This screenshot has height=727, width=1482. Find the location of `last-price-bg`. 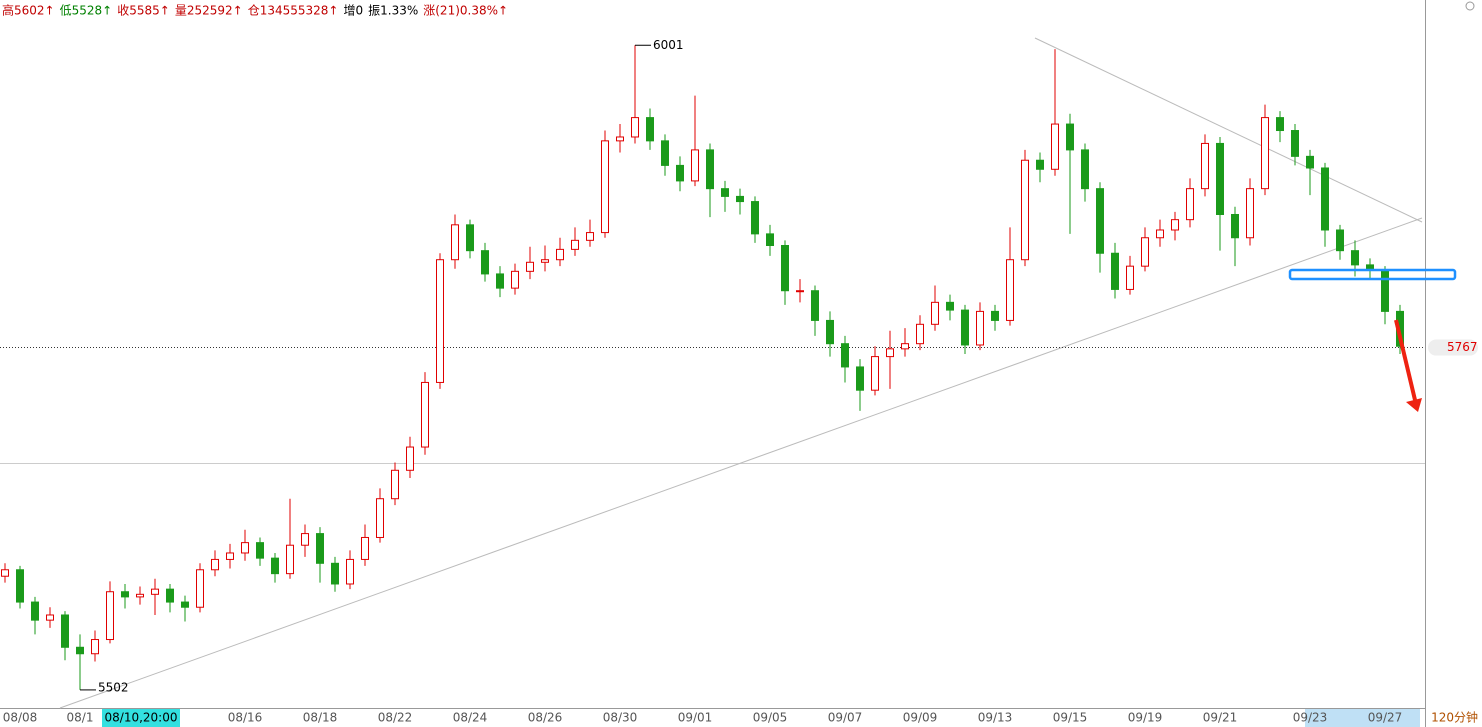

last-price-bg is located at coordinates (1453, 347).